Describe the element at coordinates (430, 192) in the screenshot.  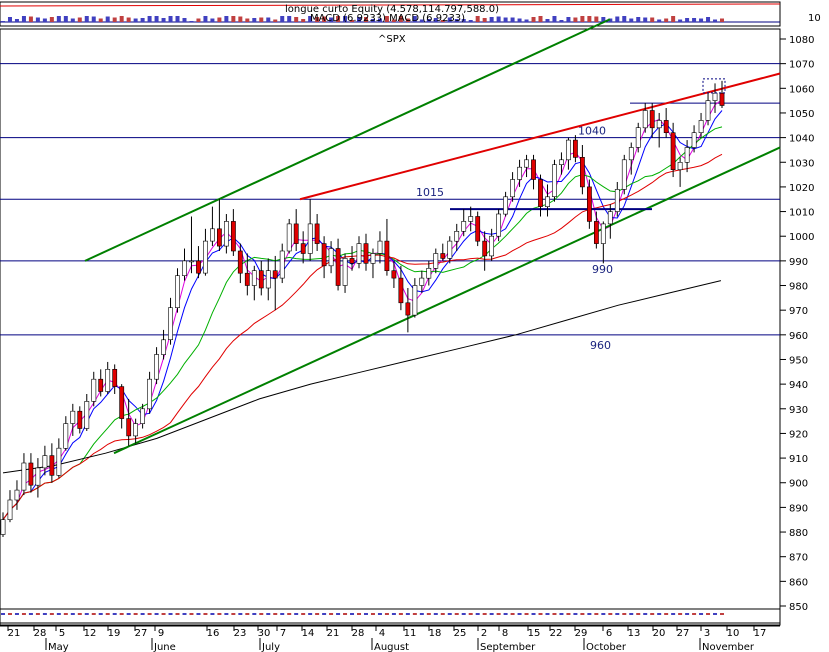
I see `level-label-1015: 1015` at that location.